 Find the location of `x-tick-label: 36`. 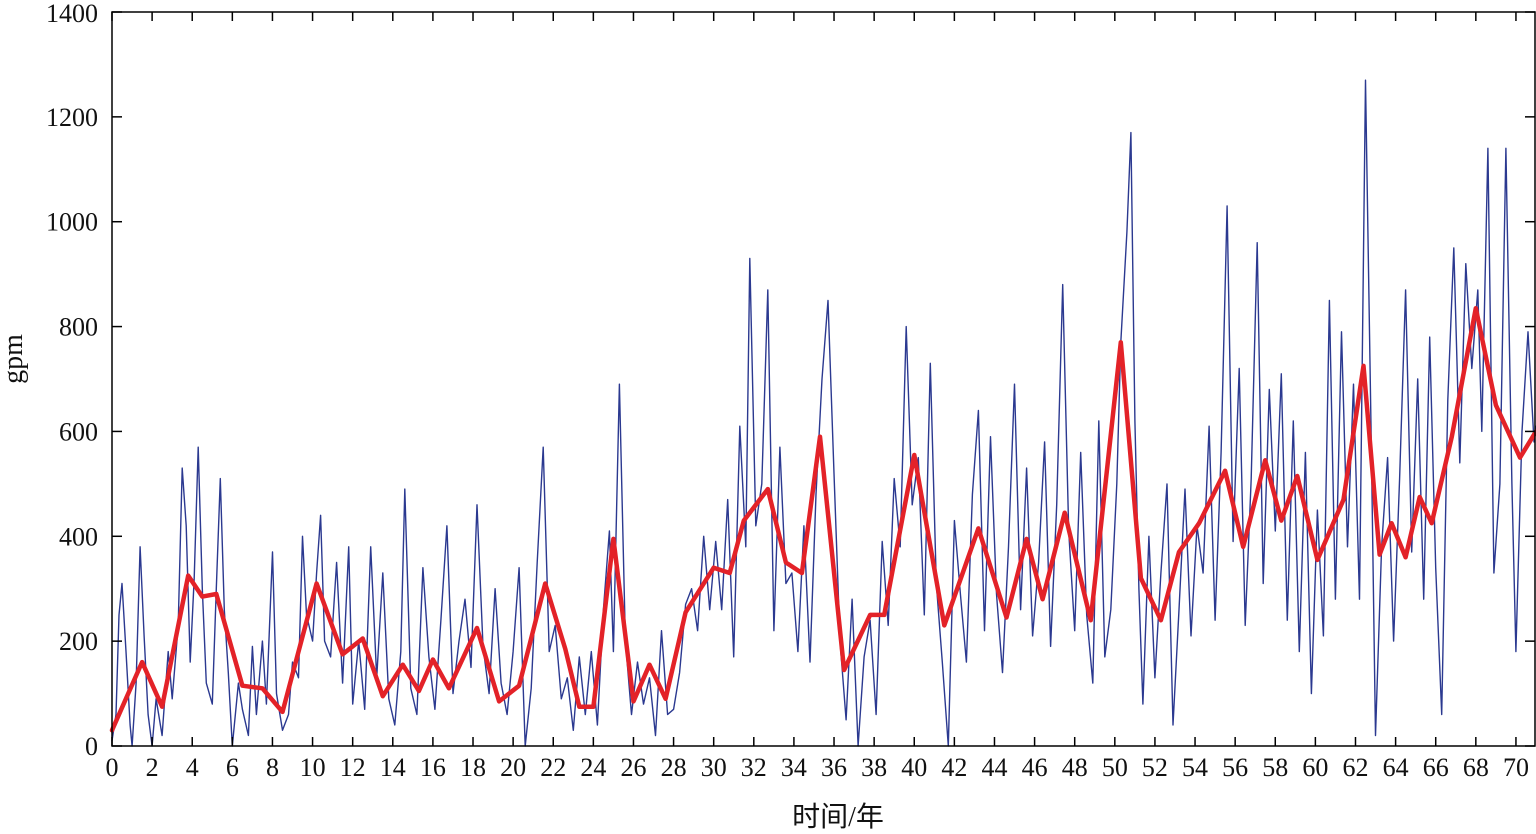

x-tick-label: 36 is located at coordinates (834, 767).